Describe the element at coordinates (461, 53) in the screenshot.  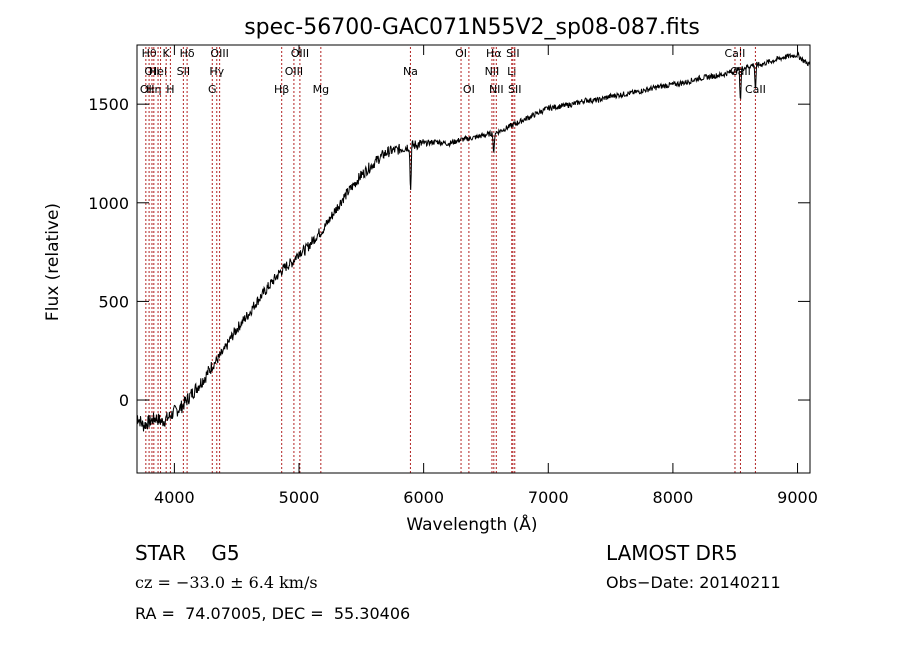
I see `line-marker-label-18: OI` at that location.